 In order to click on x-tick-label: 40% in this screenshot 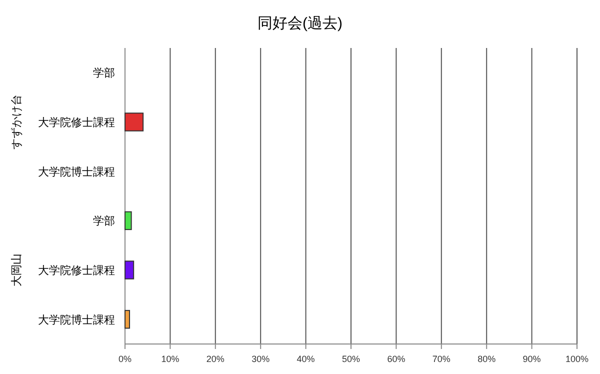, I will do `click(305, 359)`.